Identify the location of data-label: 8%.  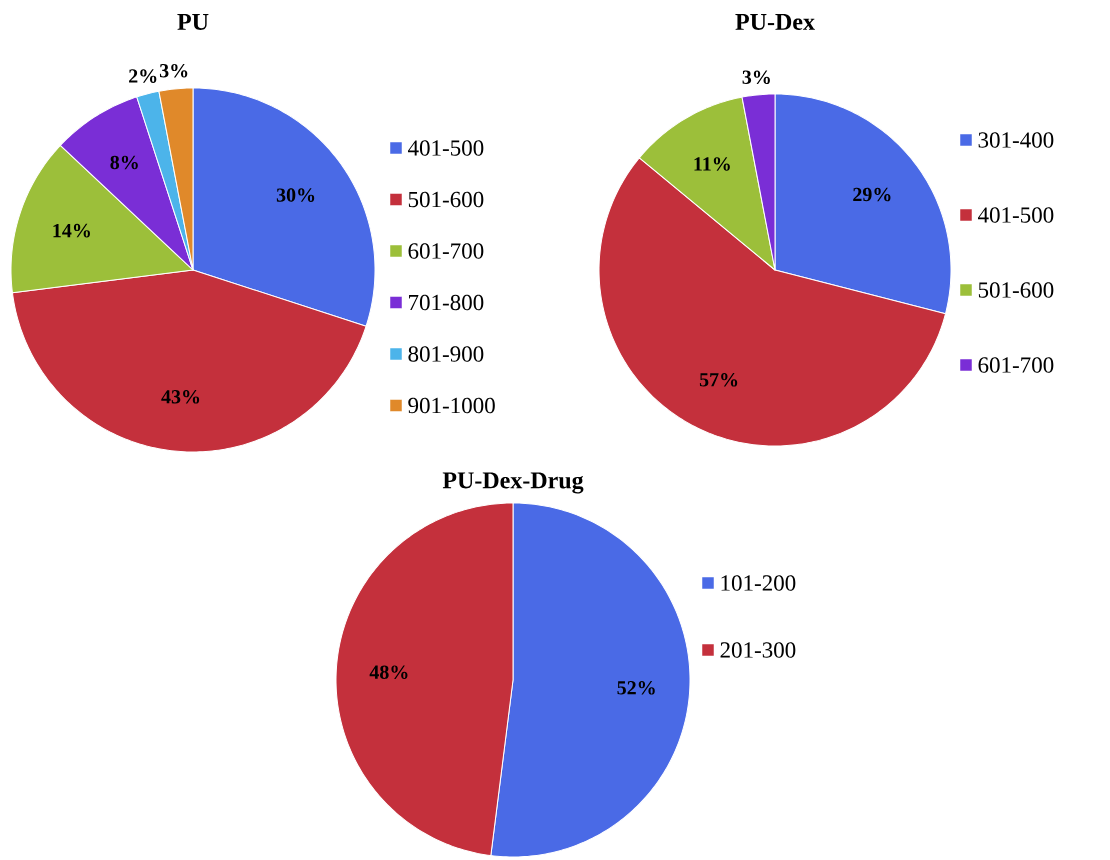
(124, 162).